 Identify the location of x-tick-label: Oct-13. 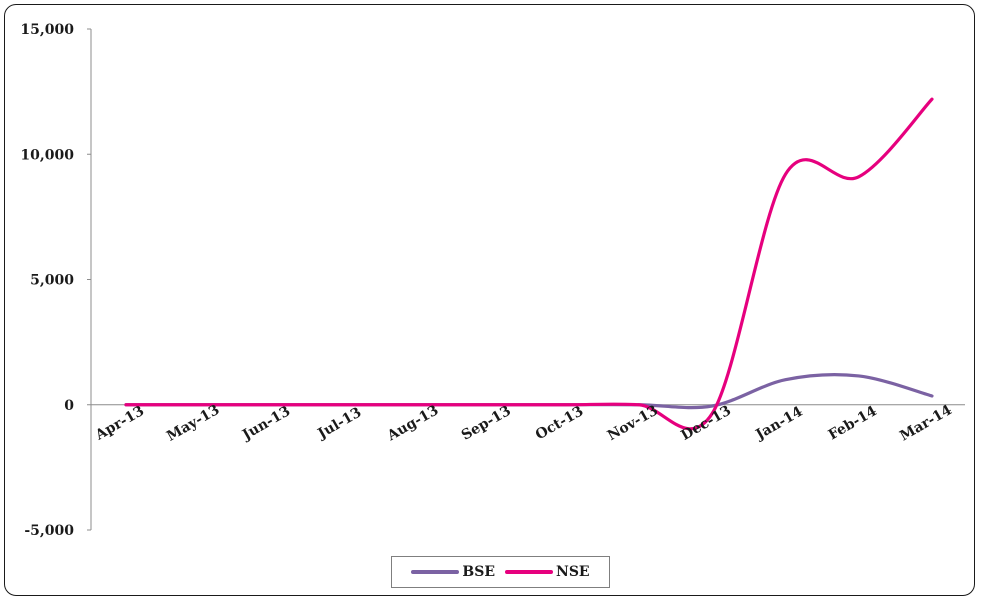
(559, 423).